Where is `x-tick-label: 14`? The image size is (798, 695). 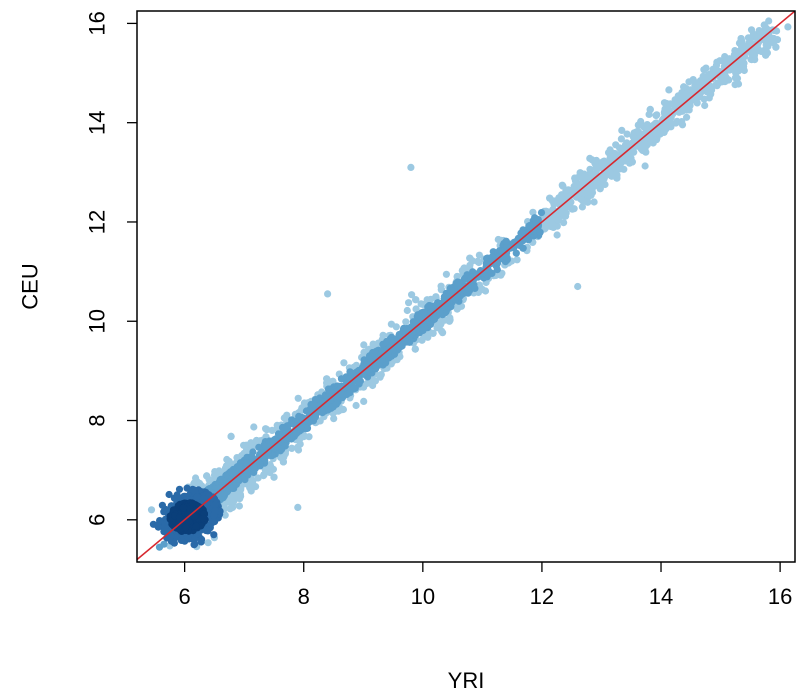
x-tick-label: 14 is located at coordinates (661, 596).